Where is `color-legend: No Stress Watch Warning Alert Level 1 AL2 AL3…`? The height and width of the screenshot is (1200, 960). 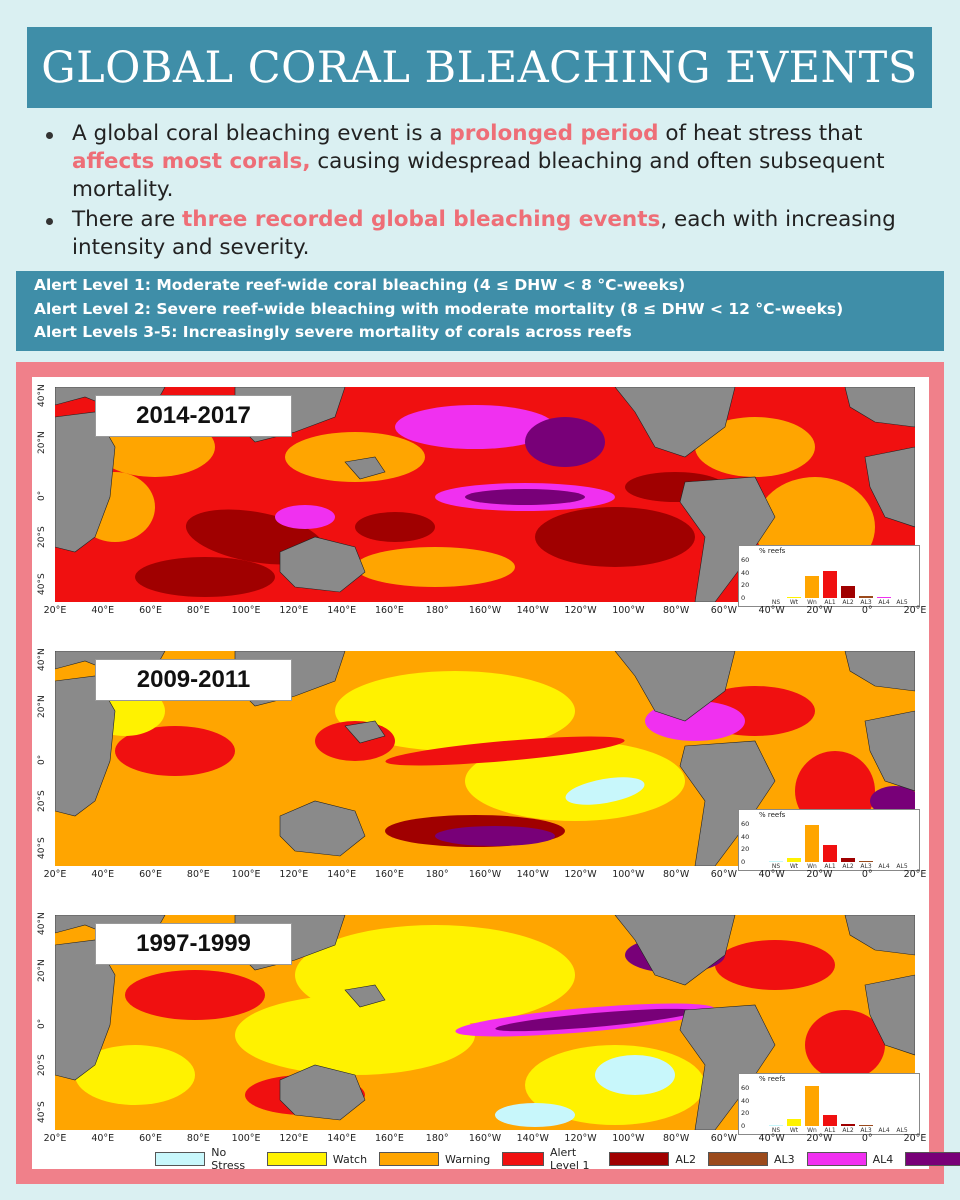
color-legend: No Stress Watch Warning Alert Level 1 AL2 AL3… is located at coordinates (557, 1159).